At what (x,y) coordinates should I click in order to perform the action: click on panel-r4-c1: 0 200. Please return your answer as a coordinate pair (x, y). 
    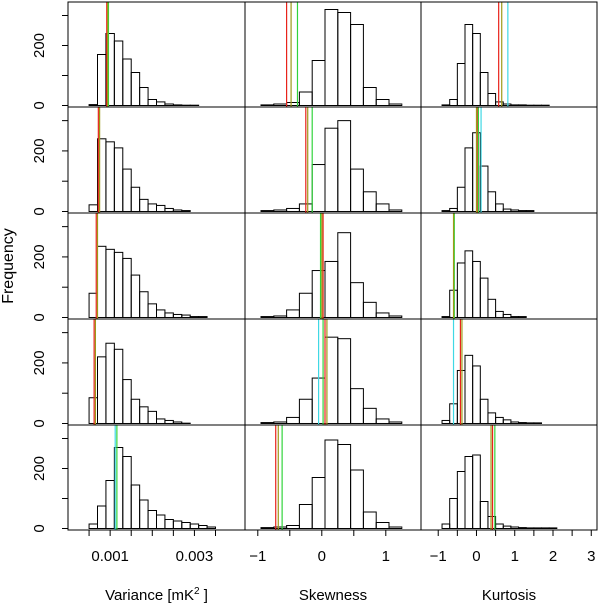
    Looking at the image, I should click on (138, 373).